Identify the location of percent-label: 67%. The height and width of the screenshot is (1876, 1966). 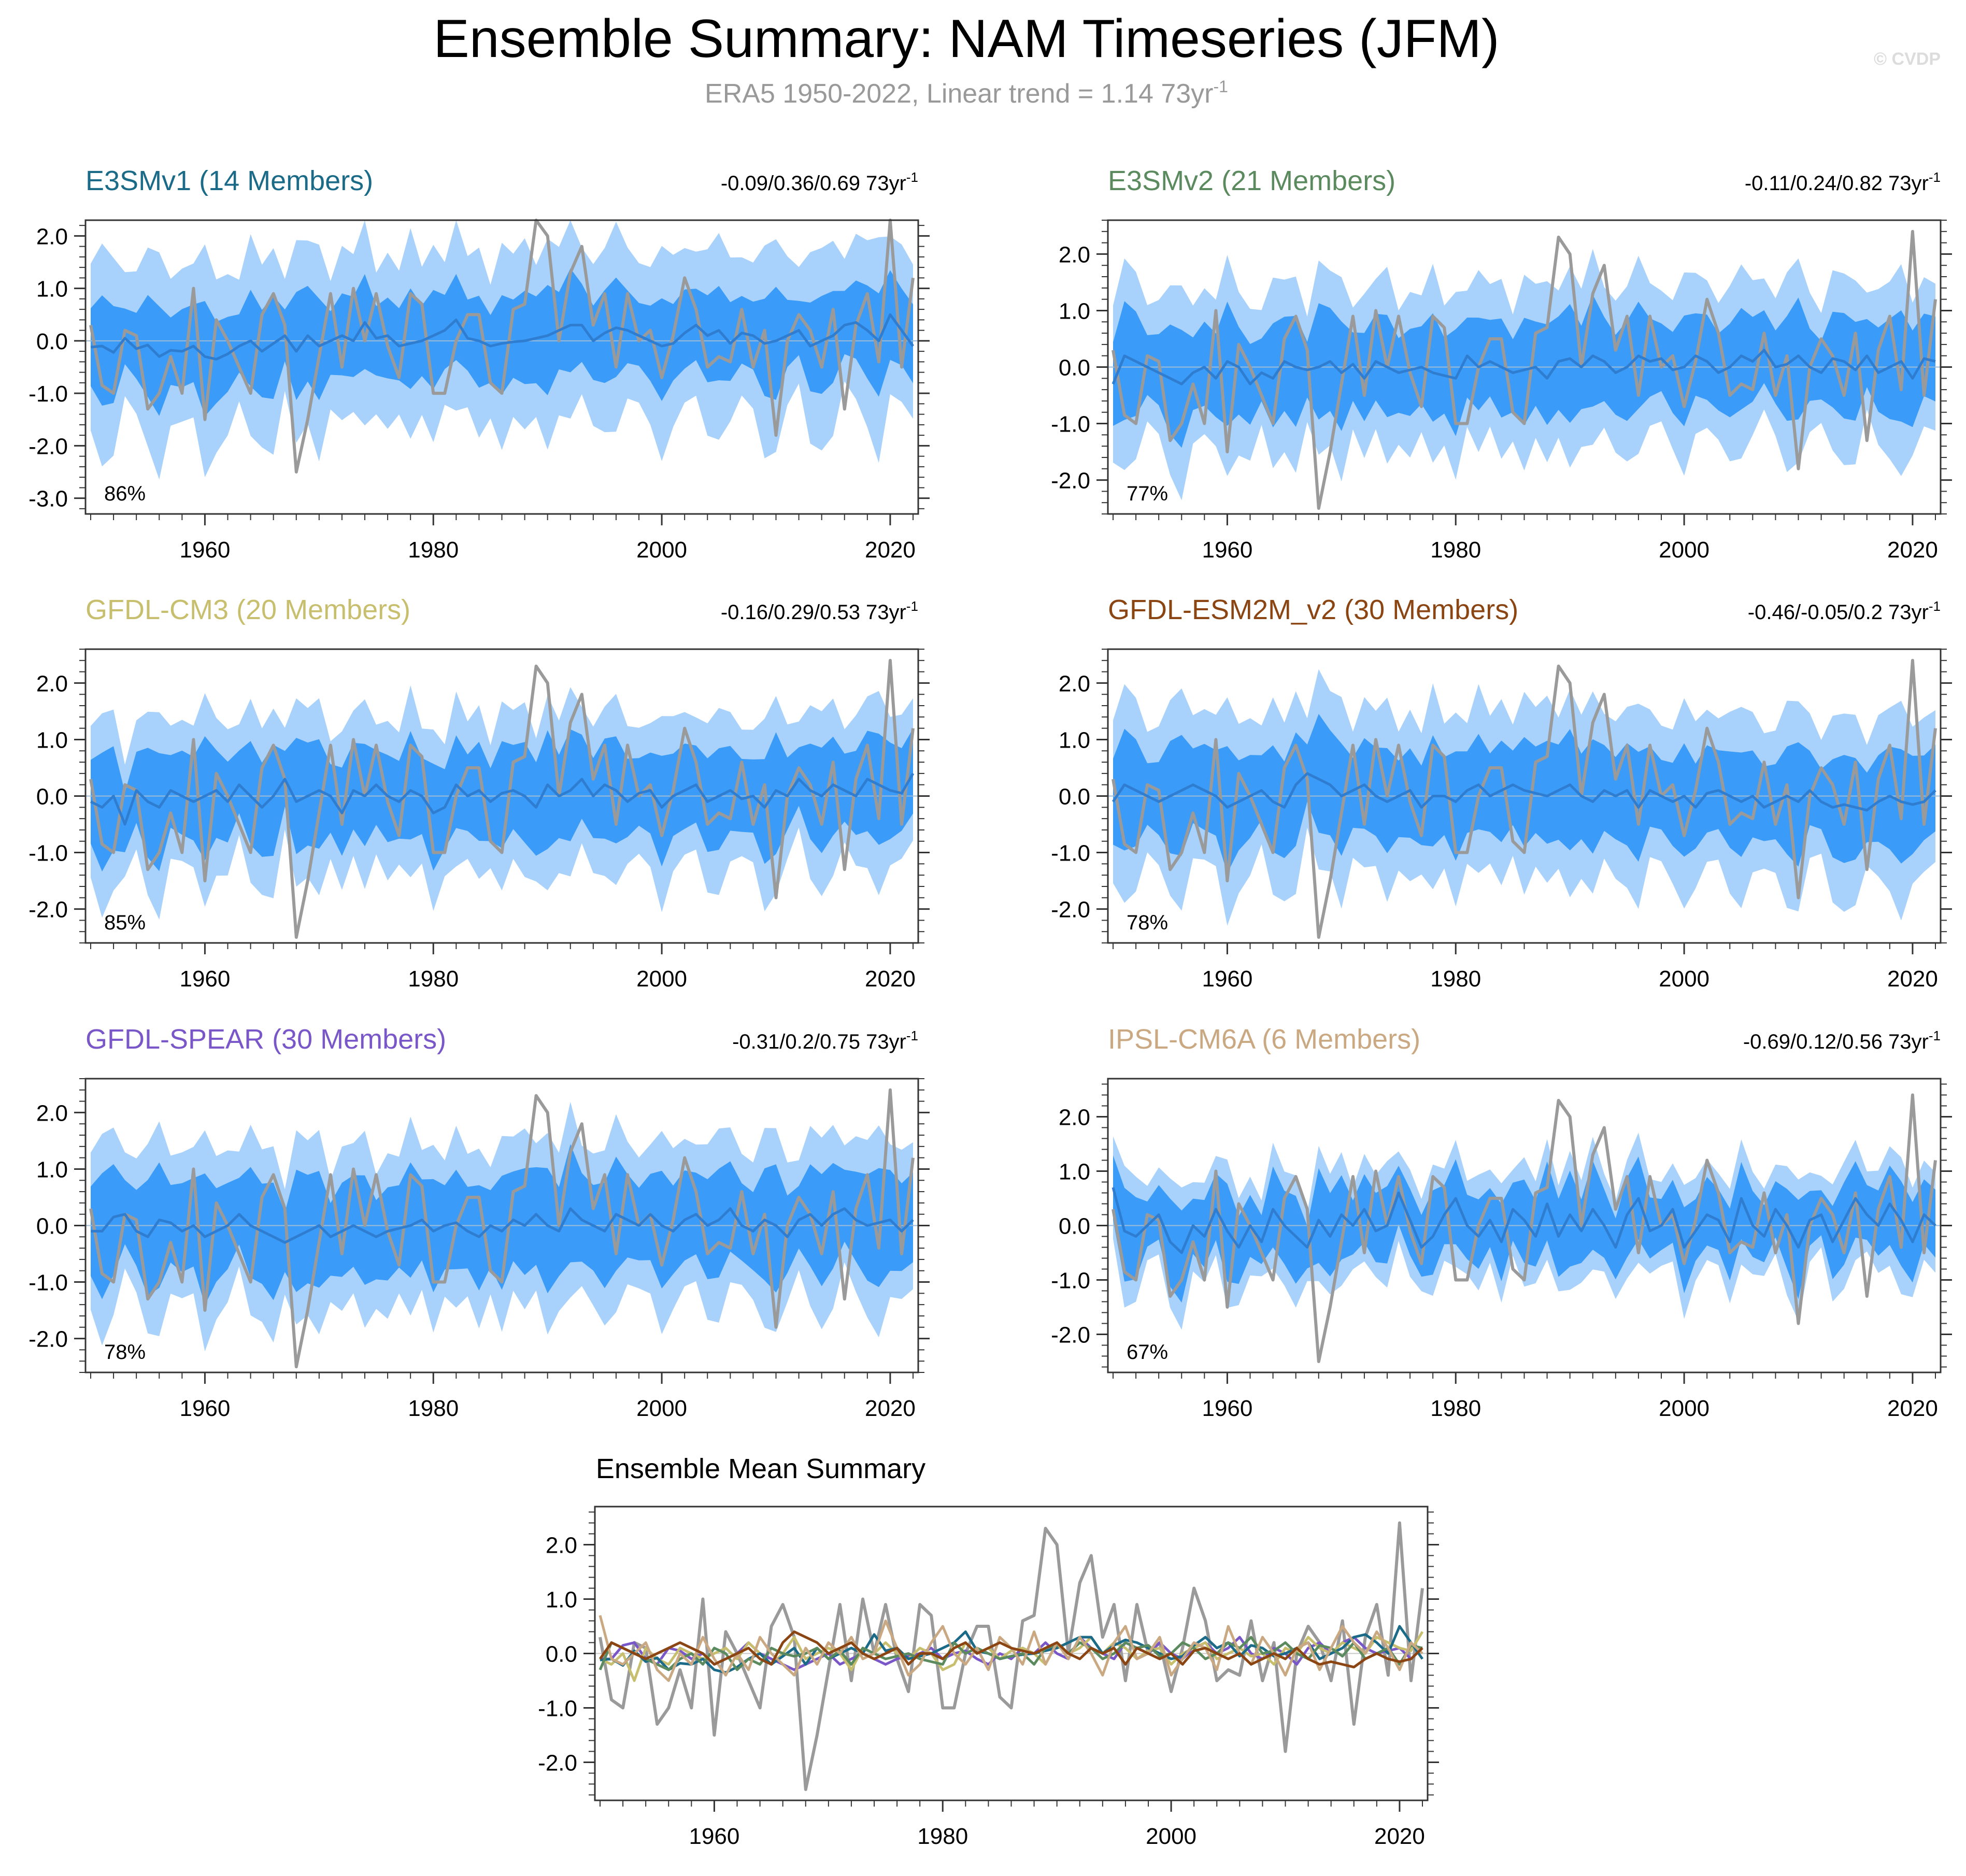
(1147, 1352).